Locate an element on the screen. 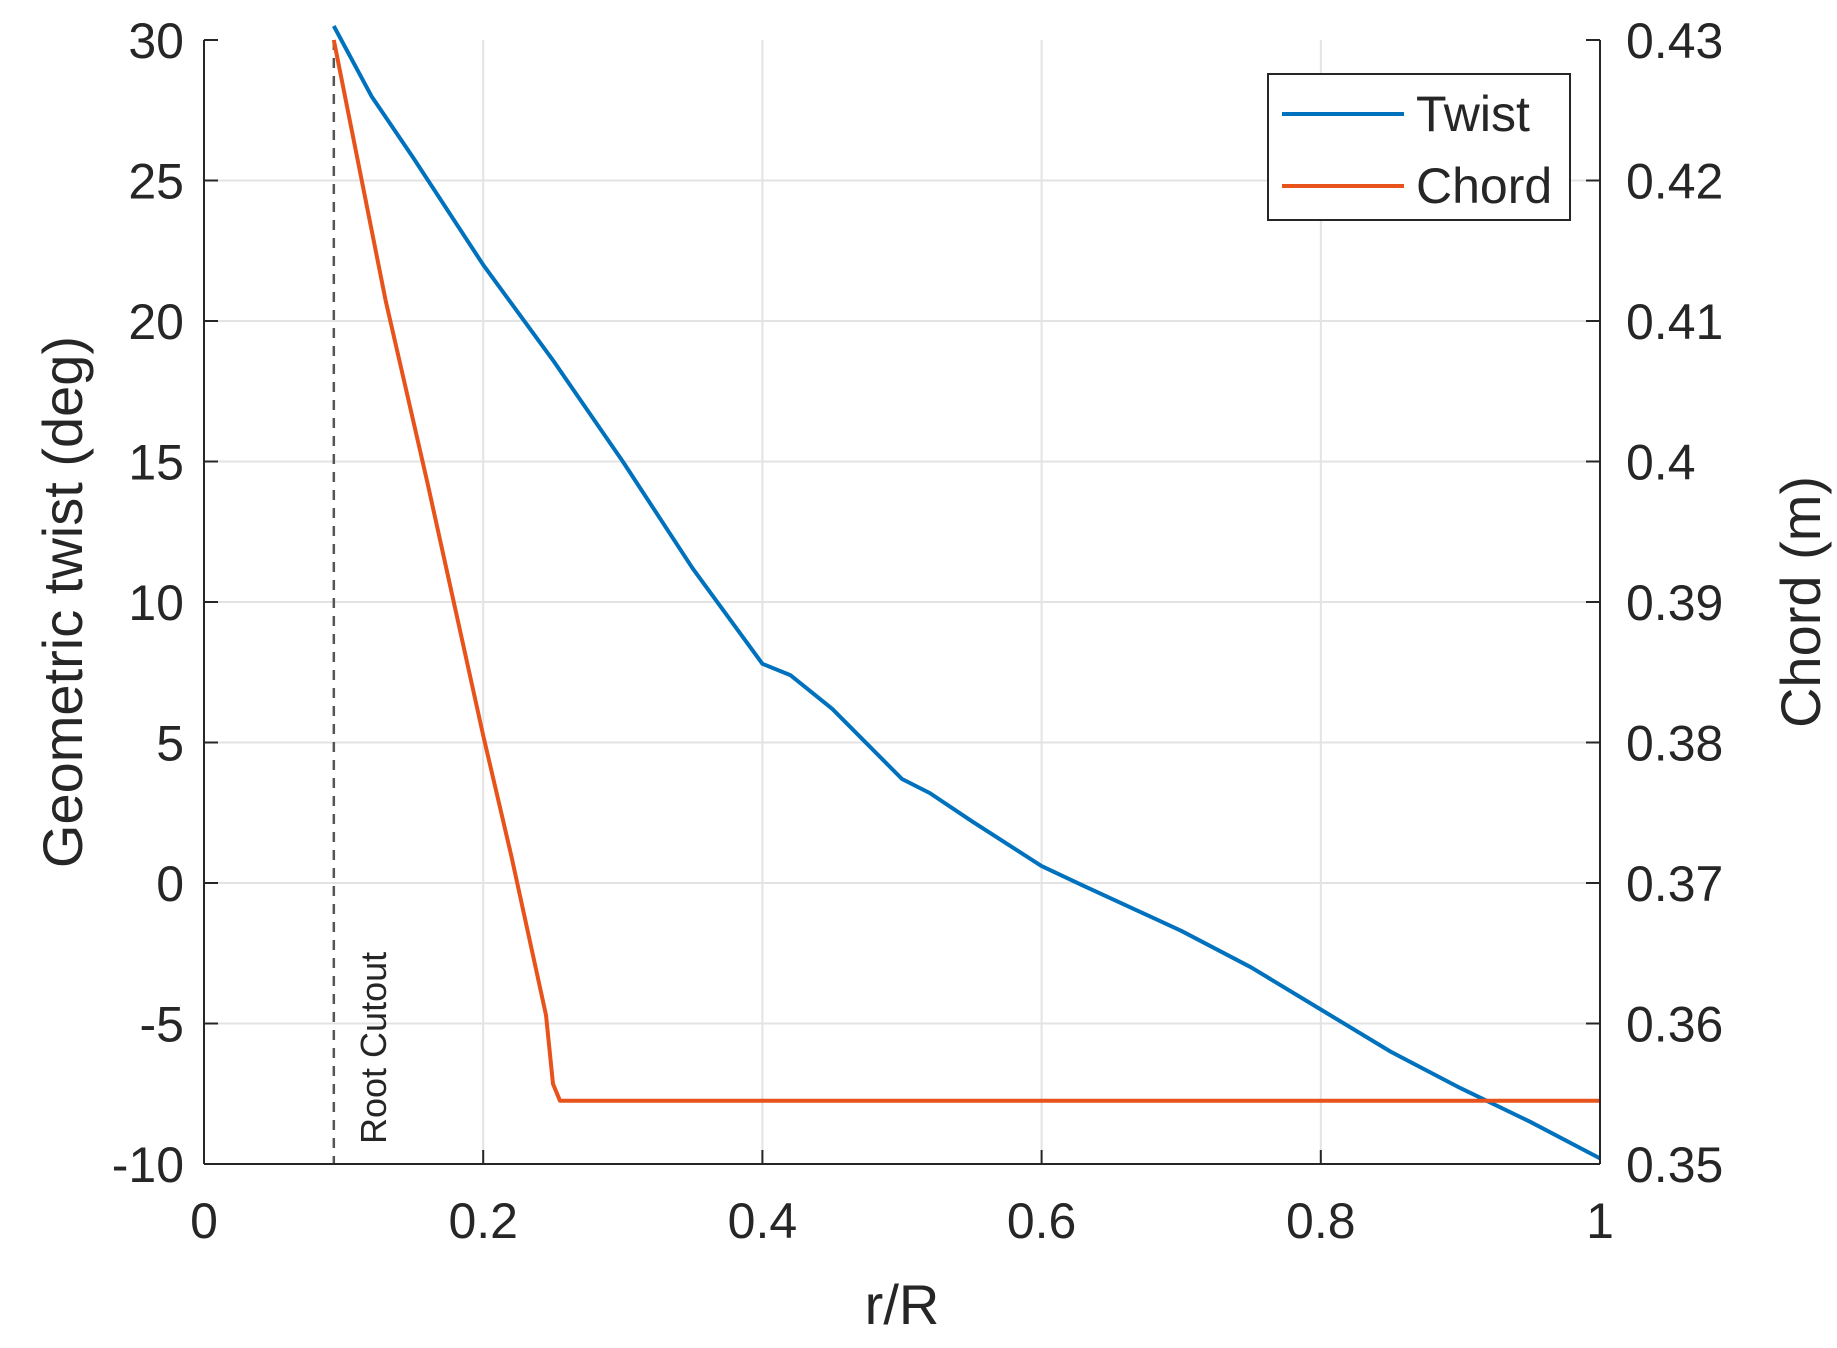  legend-label-chord: Chord is located at coordinates (1484, 186).